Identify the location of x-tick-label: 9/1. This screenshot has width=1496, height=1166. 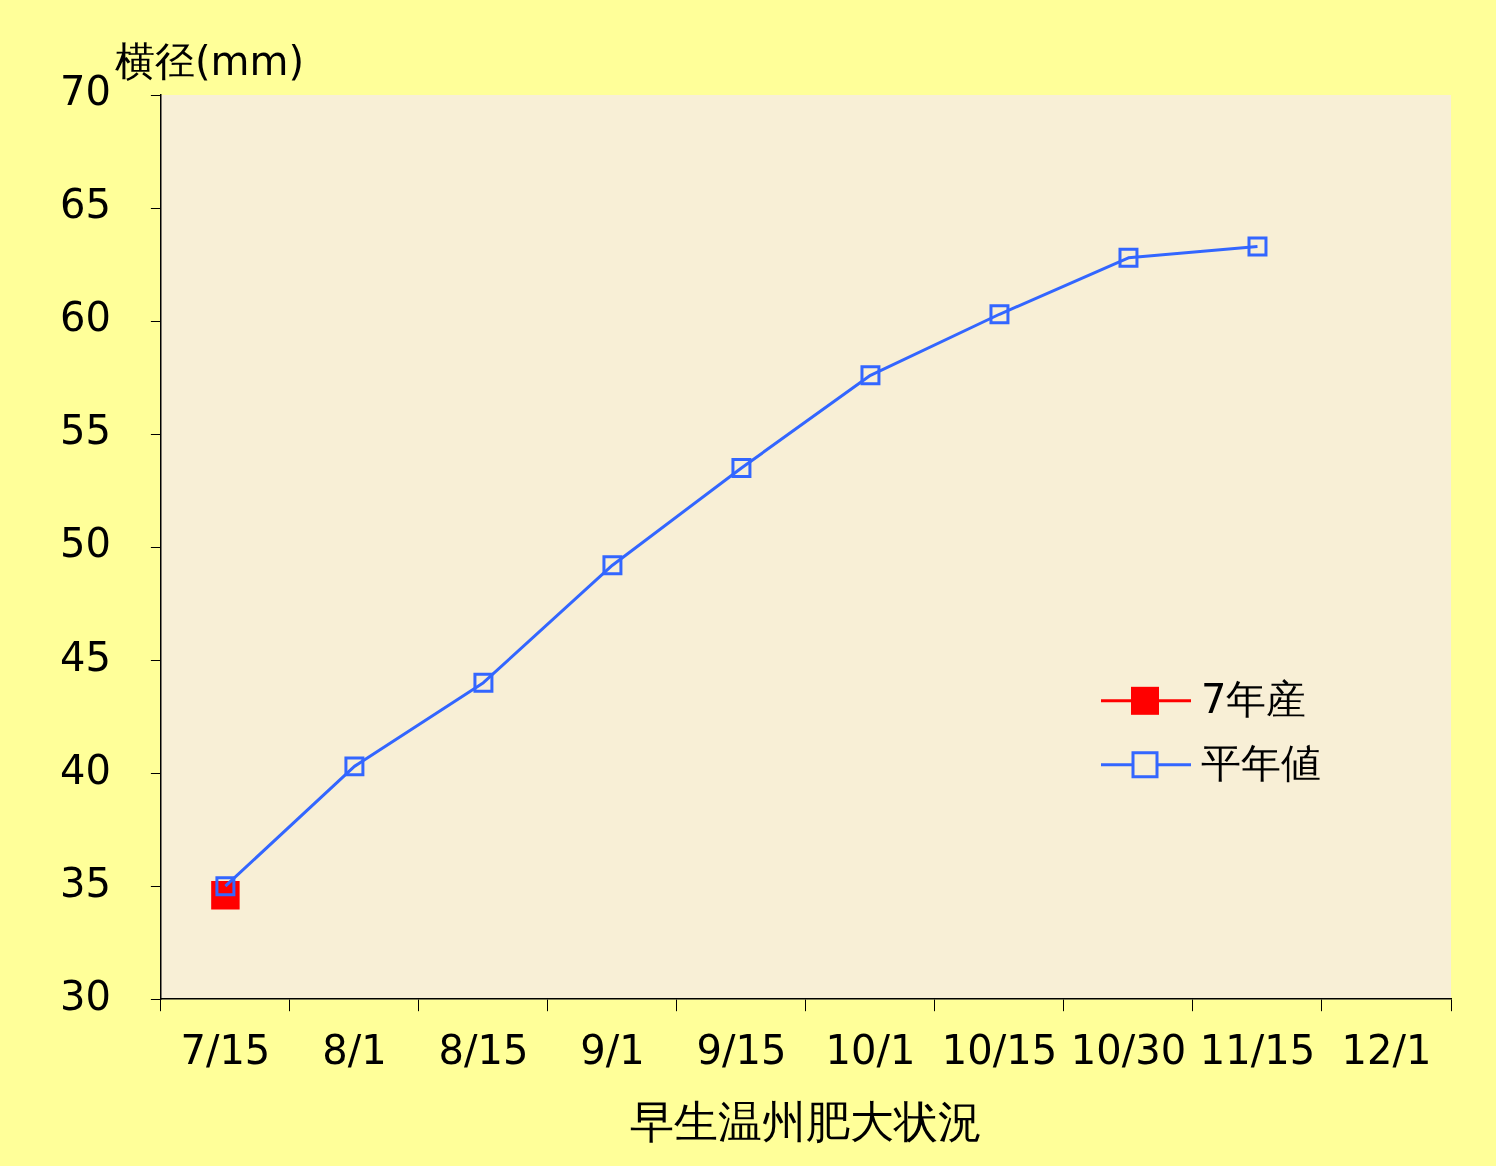
(612, 1049).